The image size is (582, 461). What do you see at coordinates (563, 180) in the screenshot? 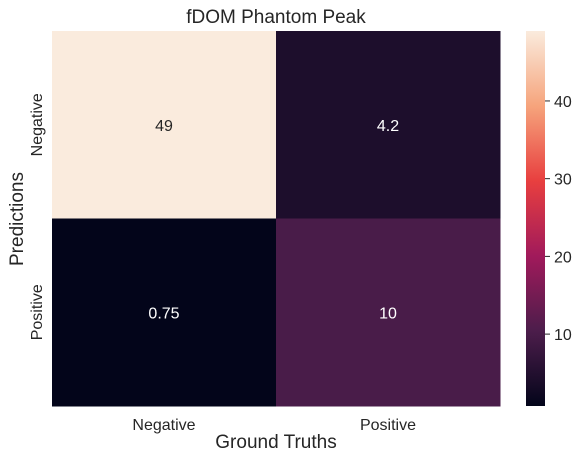
I see `colorbar-tick-label: 30` at bounding box center [563, 180].